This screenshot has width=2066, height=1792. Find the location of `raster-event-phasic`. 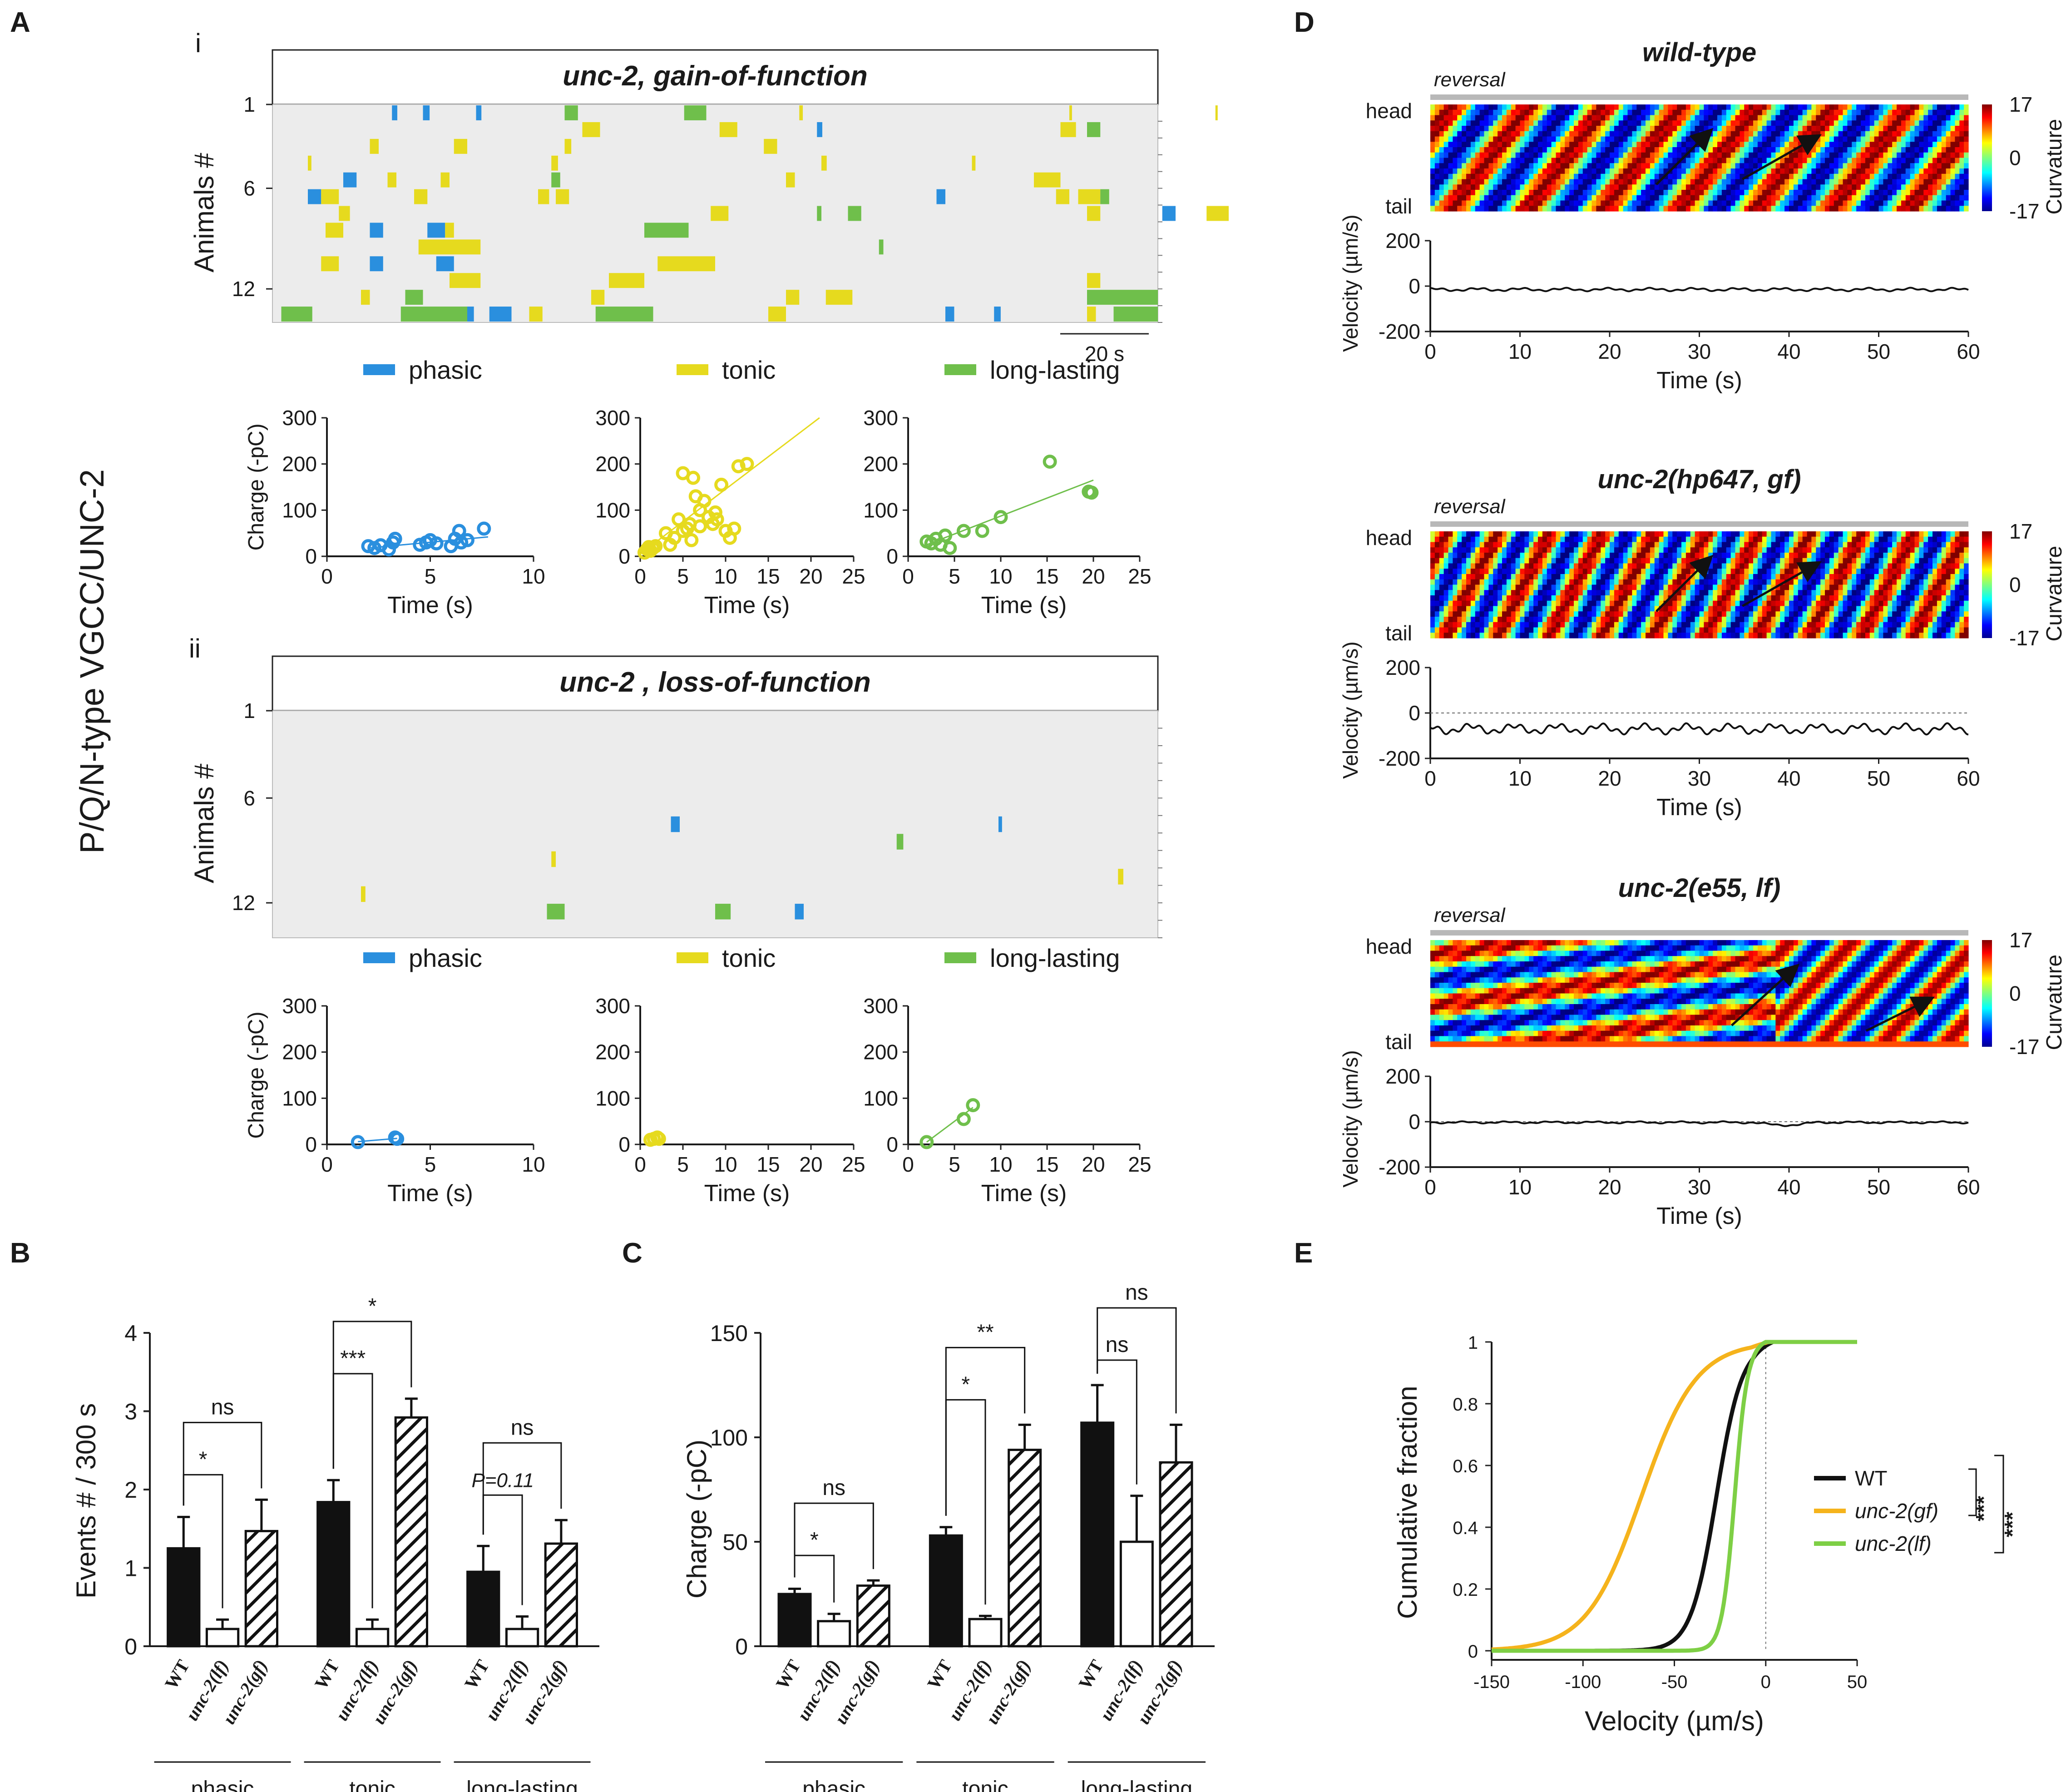

raster-event-phasic is located at coordinates (350, 180).